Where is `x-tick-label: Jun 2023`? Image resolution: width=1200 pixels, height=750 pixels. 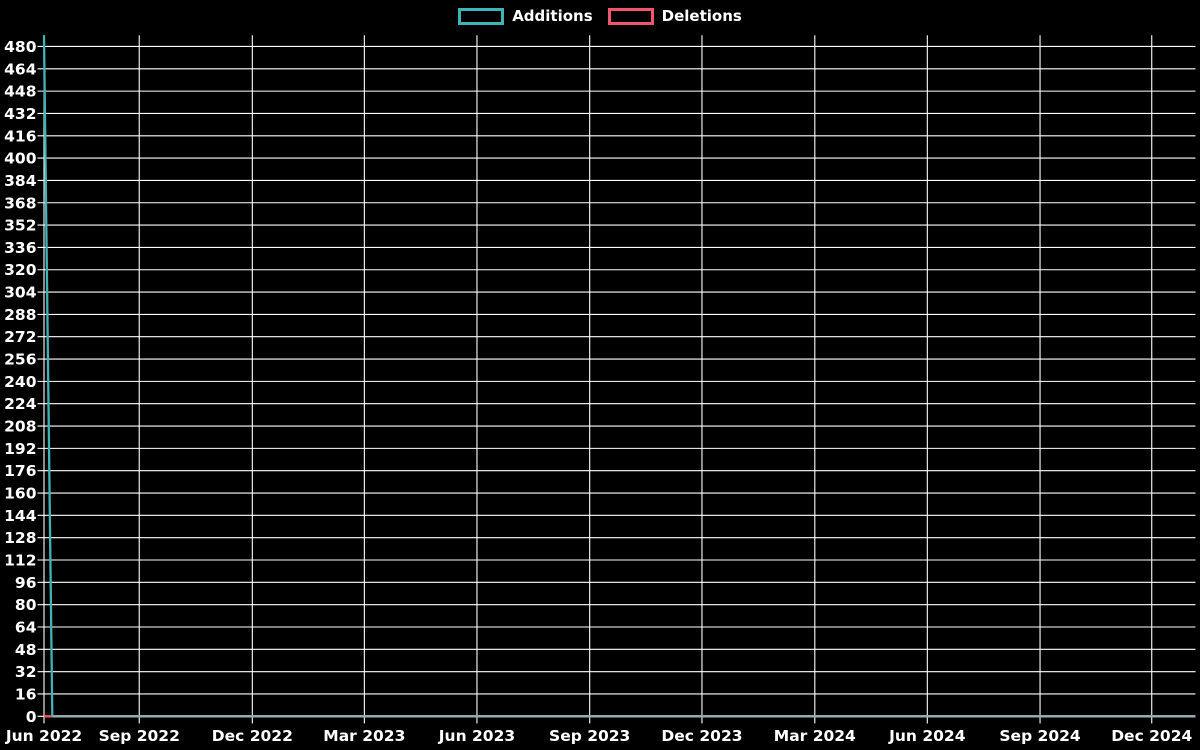 x-tick-label: Jun 2023 is located at coordinates (476, 736).